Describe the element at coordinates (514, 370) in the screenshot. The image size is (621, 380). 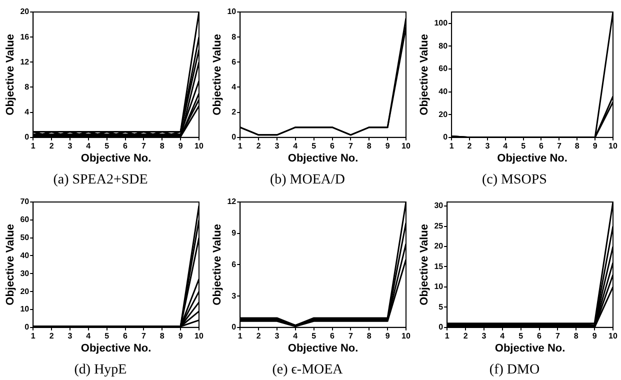
I see `text: (f) DMO` at that location.